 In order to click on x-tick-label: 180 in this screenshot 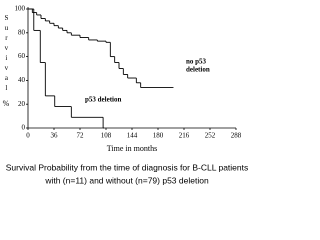, I will do `click(158, 136)`.